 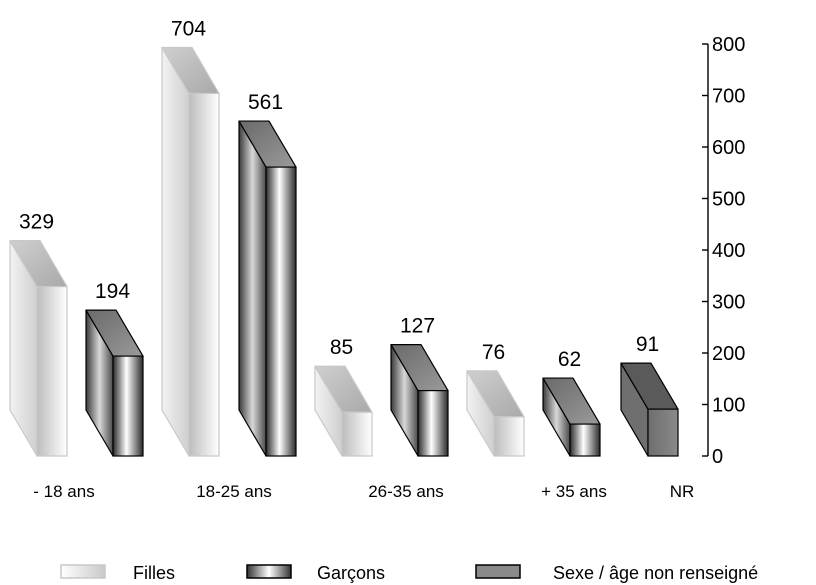 What do you see at coordinates (655, 573) in the screenshot?
I see `legend-label: Sexe / âge non renseigné` at bounding box center [655, 573].